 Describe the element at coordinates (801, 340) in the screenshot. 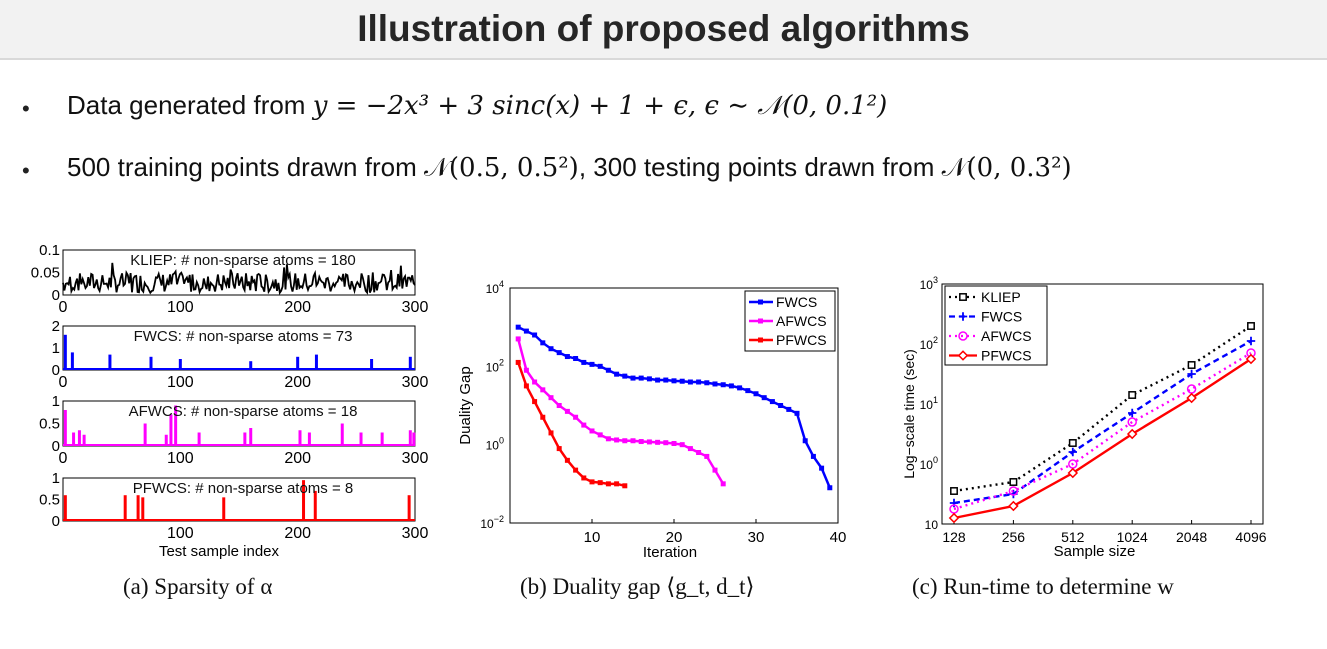

I see `legend-label: PFWCS` at that location.